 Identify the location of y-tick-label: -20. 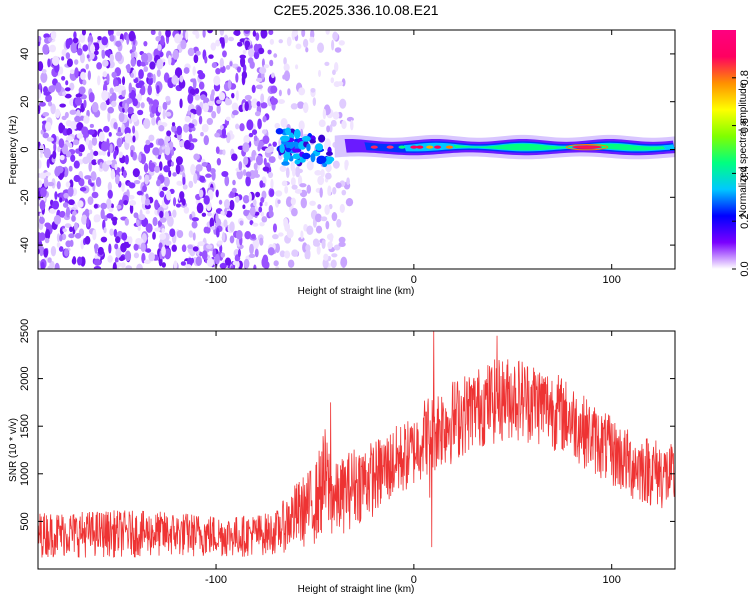
(25, 197).